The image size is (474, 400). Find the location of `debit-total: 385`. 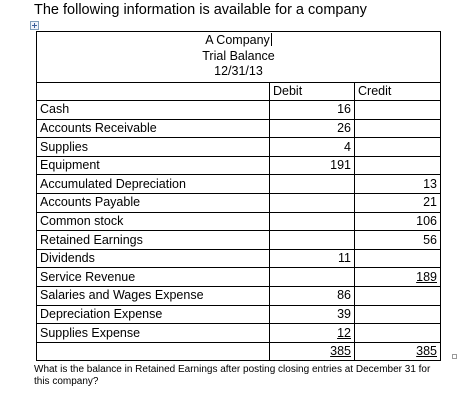

debit-total: 385 is located at coordinates (312, 351).